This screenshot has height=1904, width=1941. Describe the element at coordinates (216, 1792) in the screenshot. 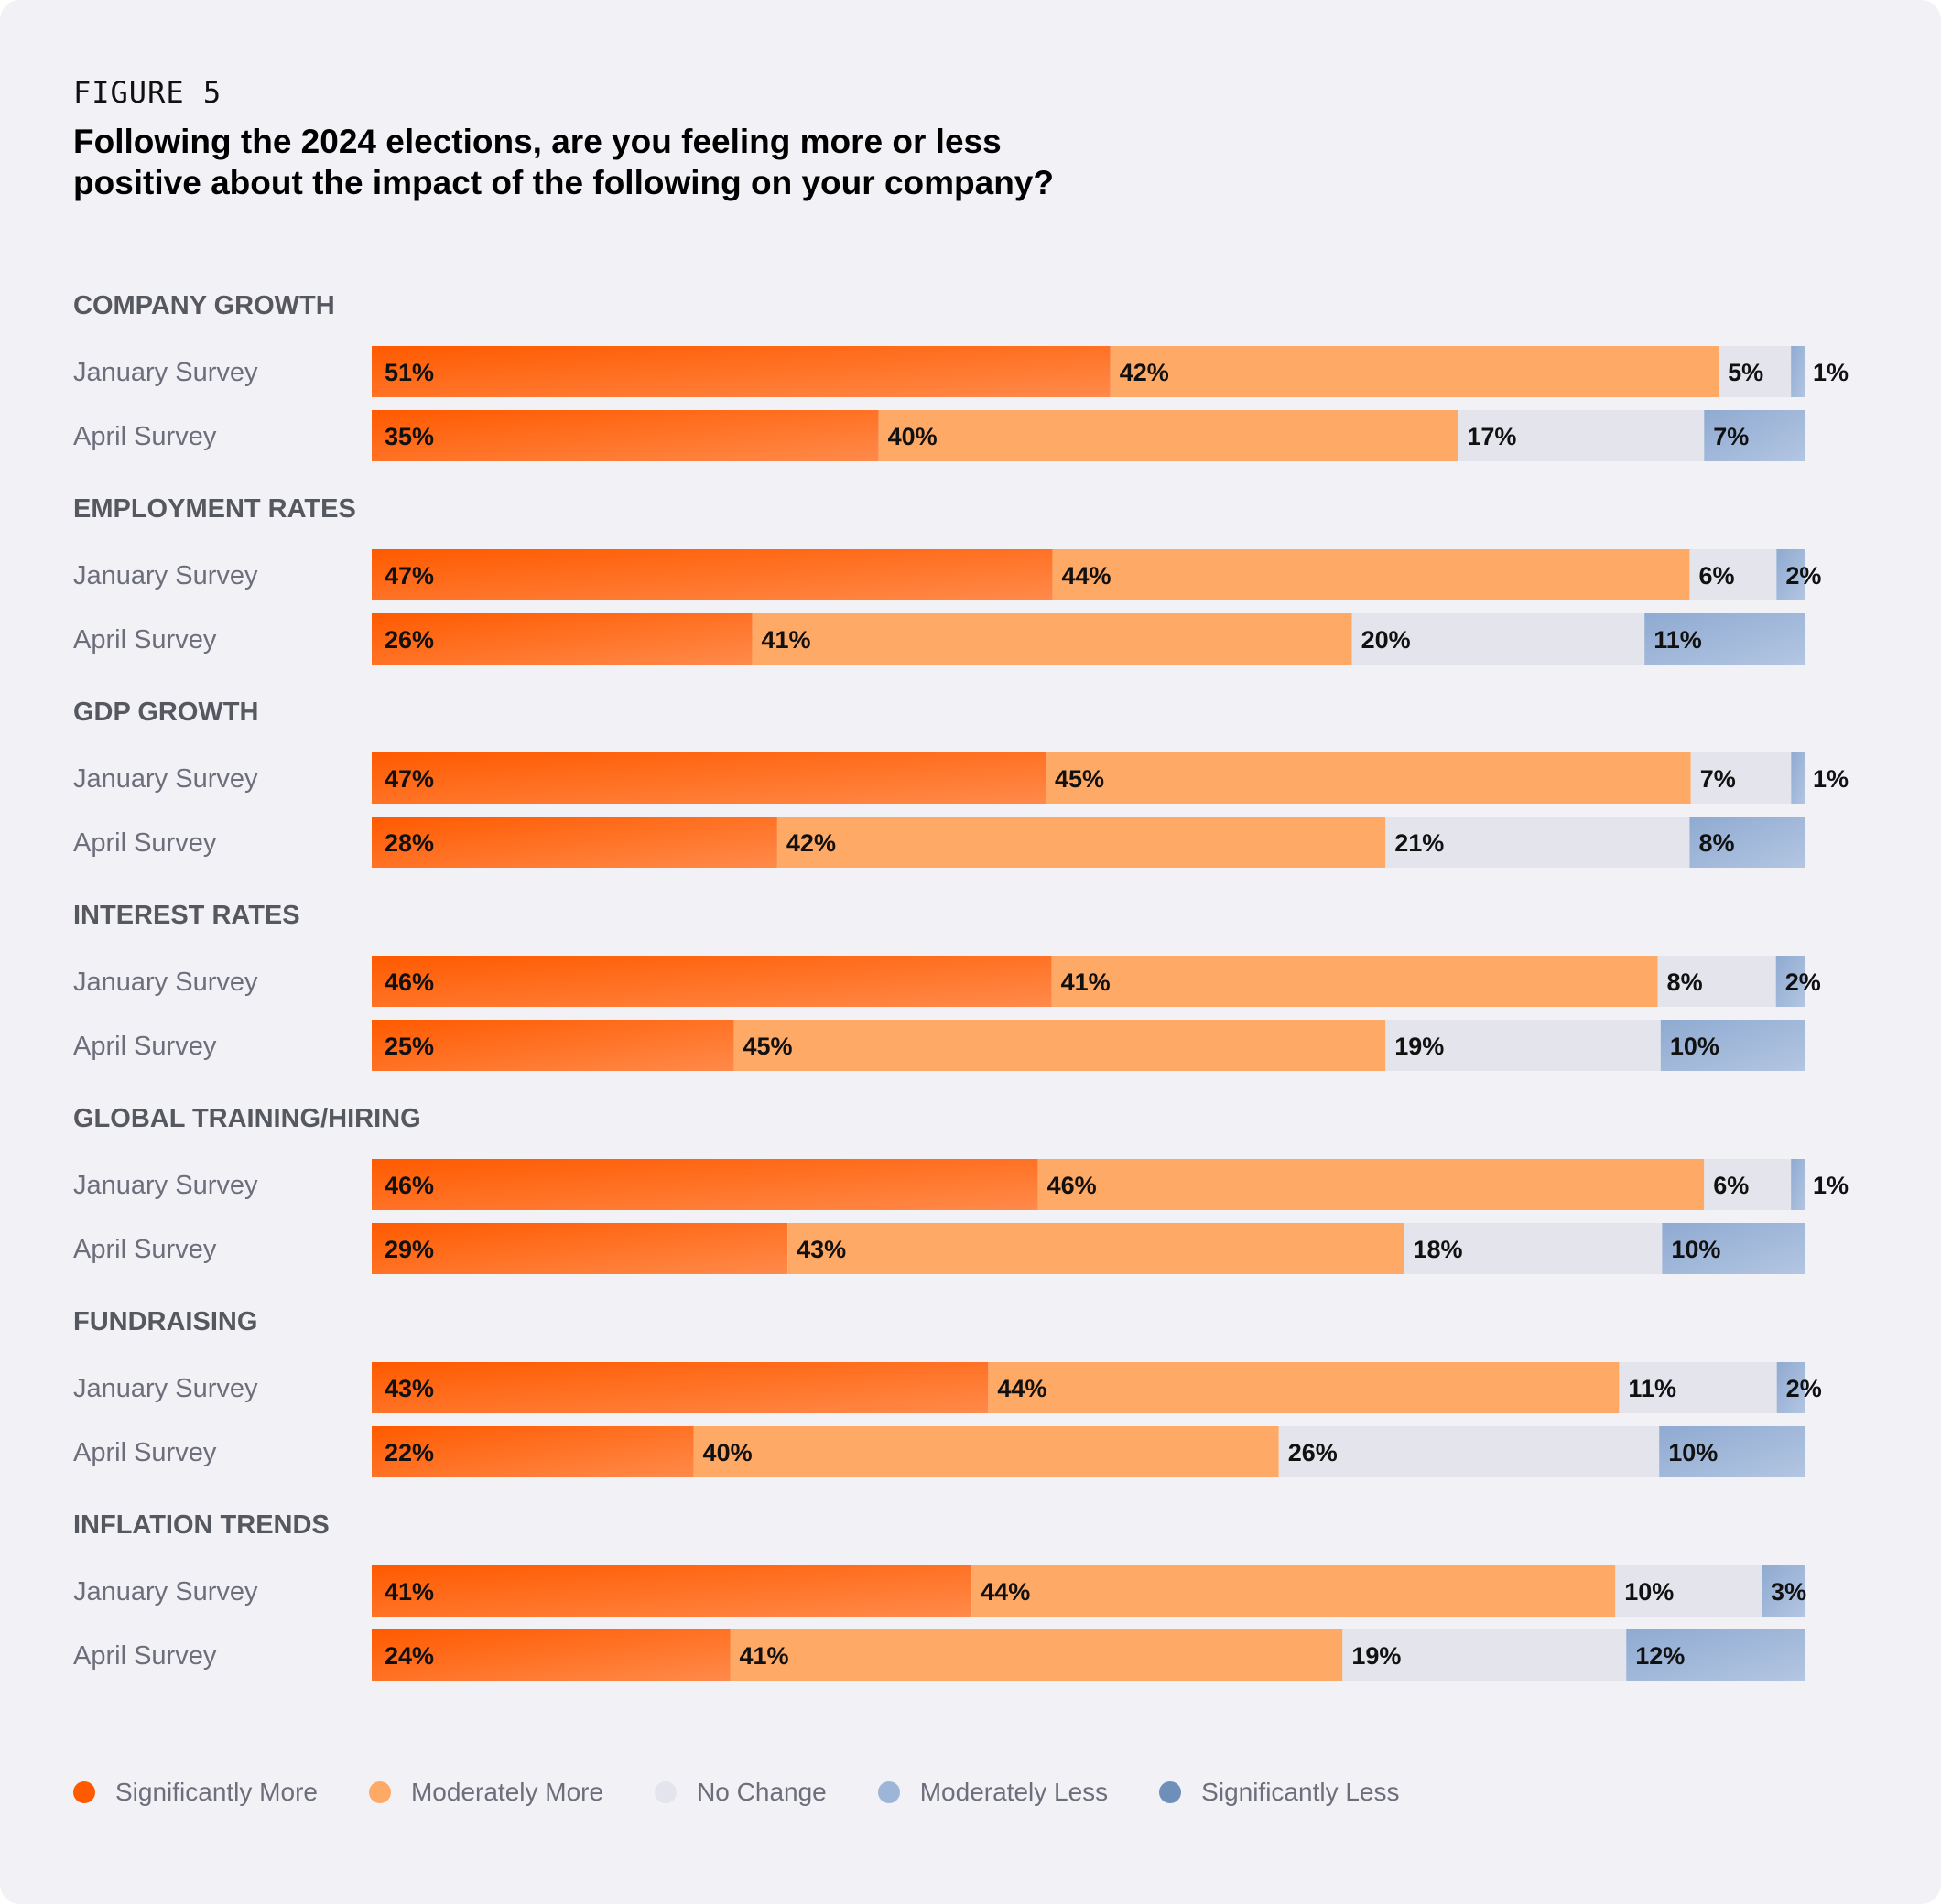

I see `legend-label: Significantly More` at that location.